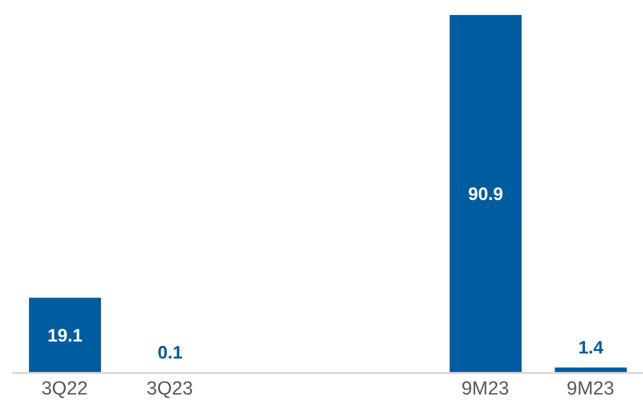  Describe the element at coordinates (64, 389) in the screenshot. I see `x-tick-label: 3Q22` at that location.